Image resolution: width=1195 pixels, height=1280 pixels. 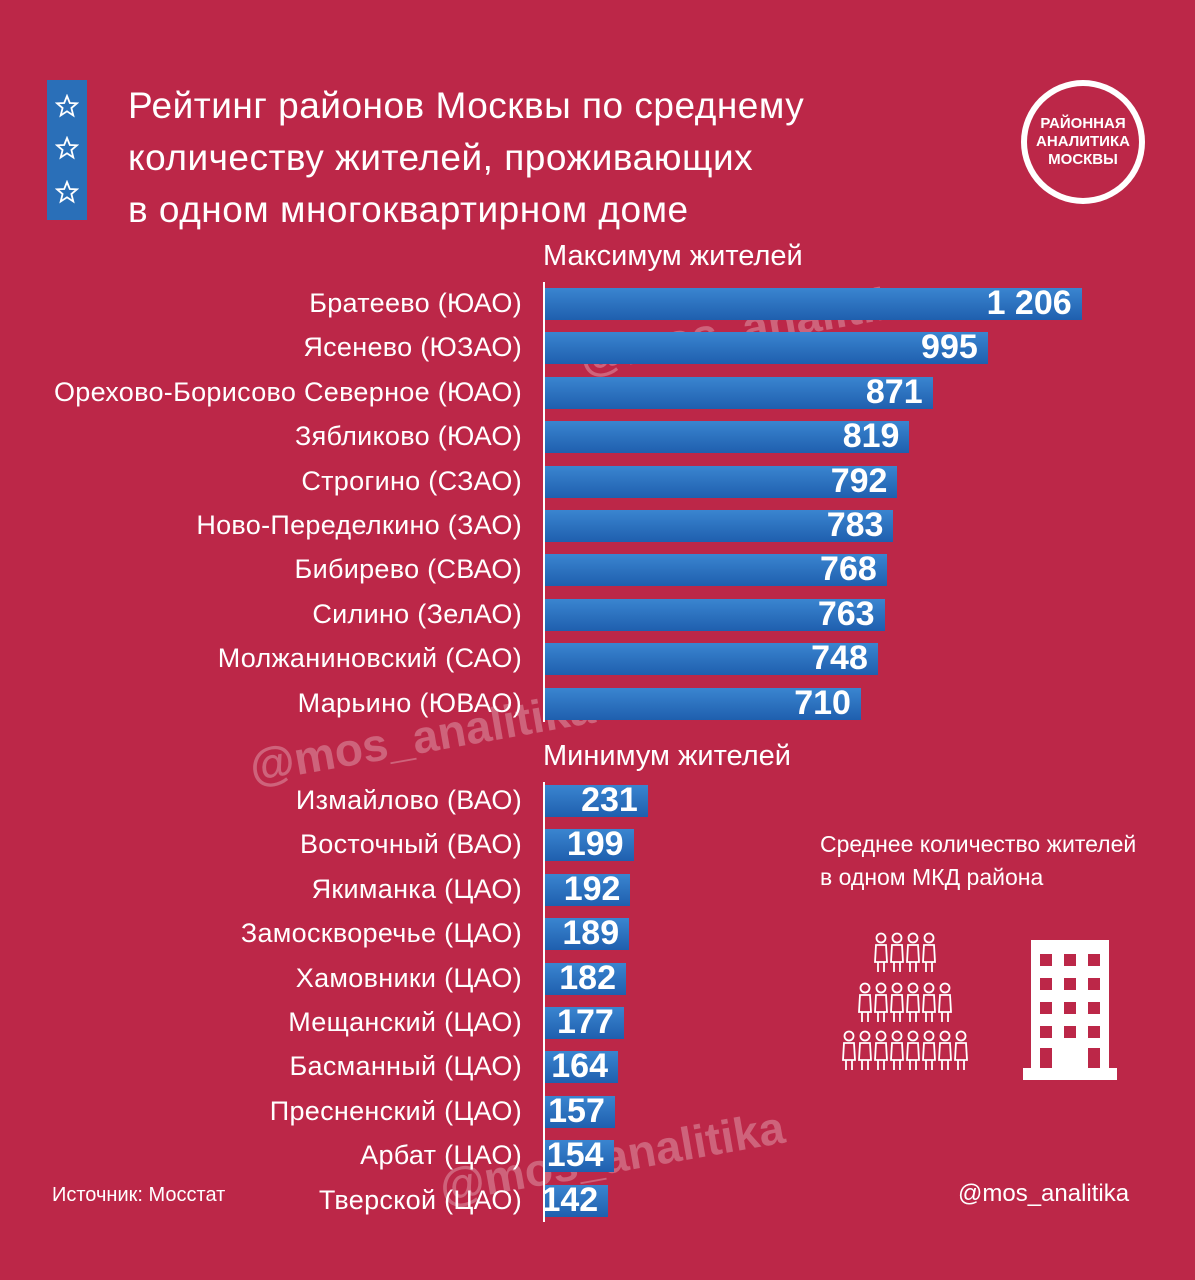 What do you see at coordinates (416, 888) in the screenshot?
I see `category-label: Якиманка (ЦАО)` at bounding box center [416, 888].